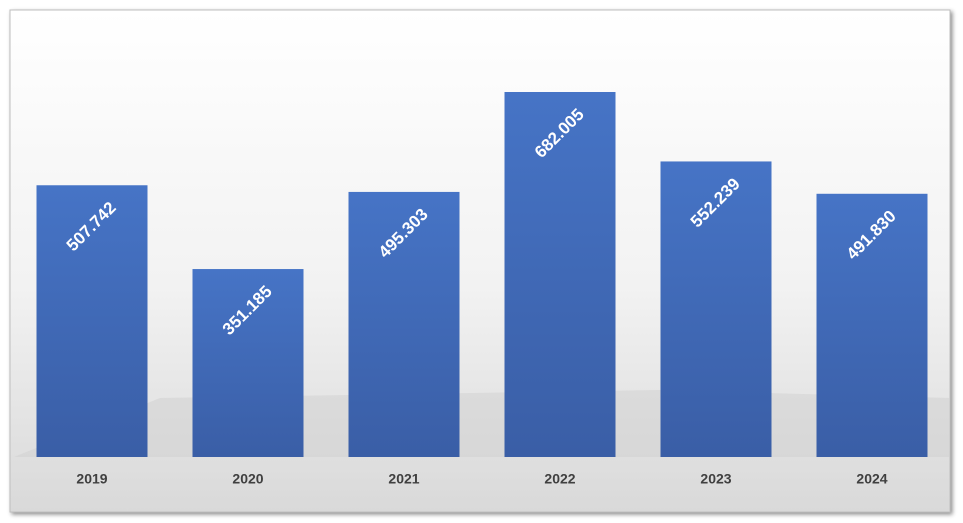 The width and height of the screenshot is (963, 523). Describe the element at coordinates (559, 479) in the screenshot. I see `x-tick-label: 2022` at that location.